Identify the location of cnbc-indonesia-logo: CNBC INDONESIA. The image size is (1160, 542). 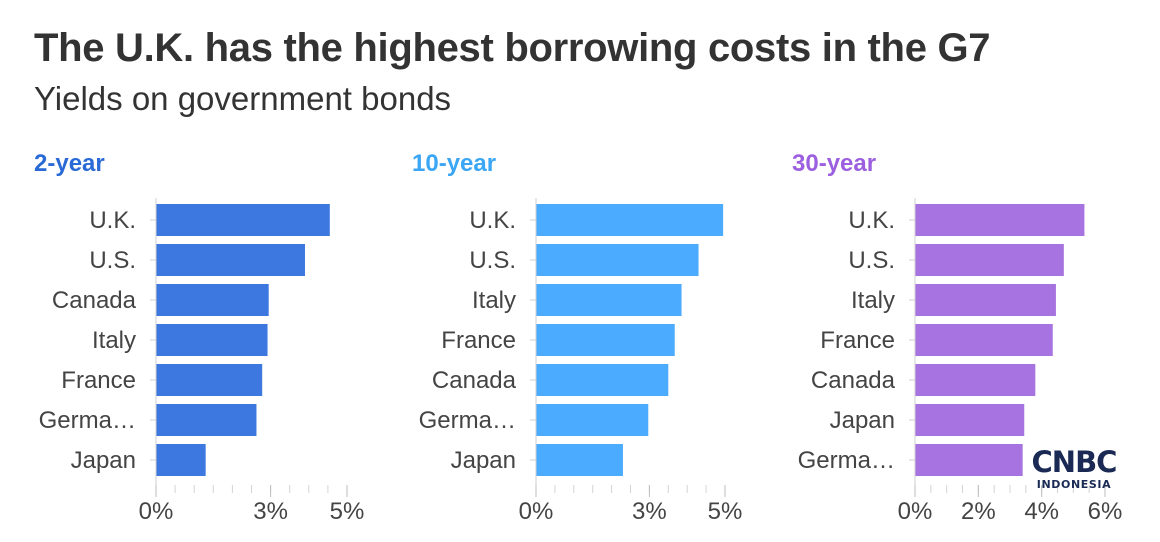
(1074, 468).